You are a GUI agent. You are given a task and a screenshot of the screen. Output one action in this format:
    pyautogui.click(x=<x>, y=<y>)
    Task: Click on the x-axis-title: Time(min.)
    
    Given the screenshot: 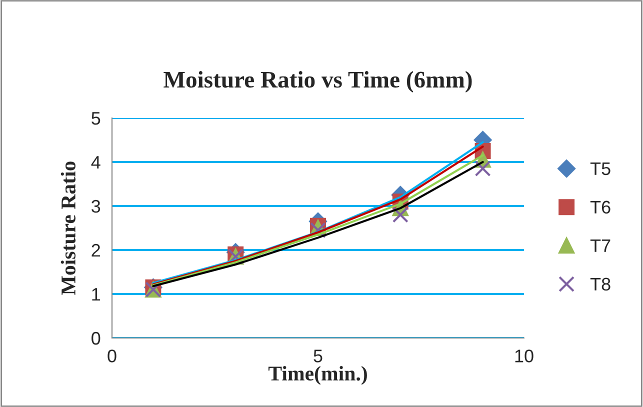 What is the action you would take?
    pyautogui.click(x=317, y=375)
    